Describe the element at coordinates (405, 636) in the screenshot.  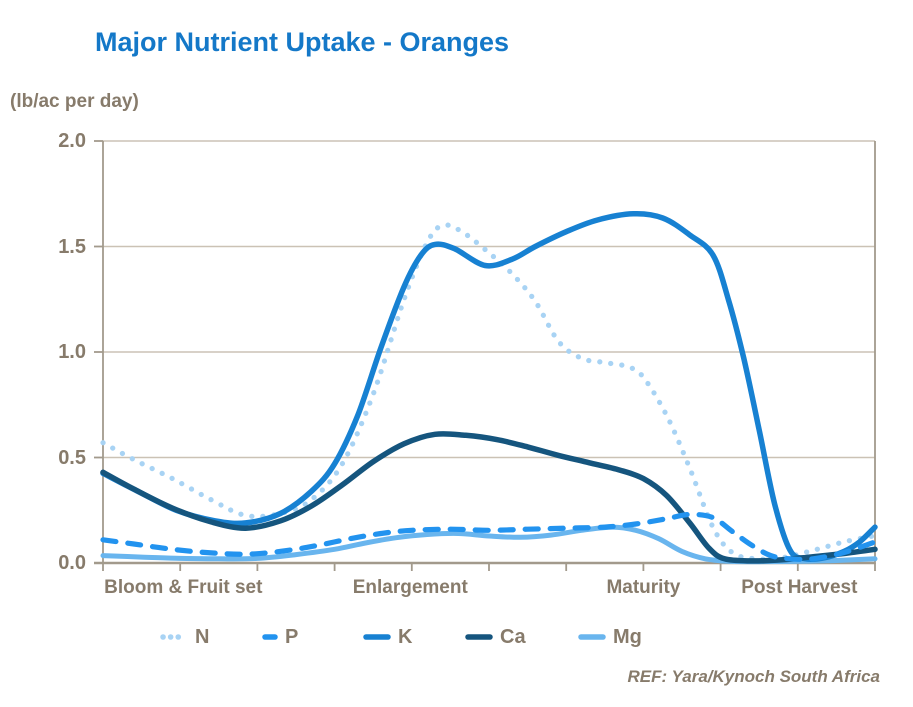
I see `legend-label-K: K` at that location.